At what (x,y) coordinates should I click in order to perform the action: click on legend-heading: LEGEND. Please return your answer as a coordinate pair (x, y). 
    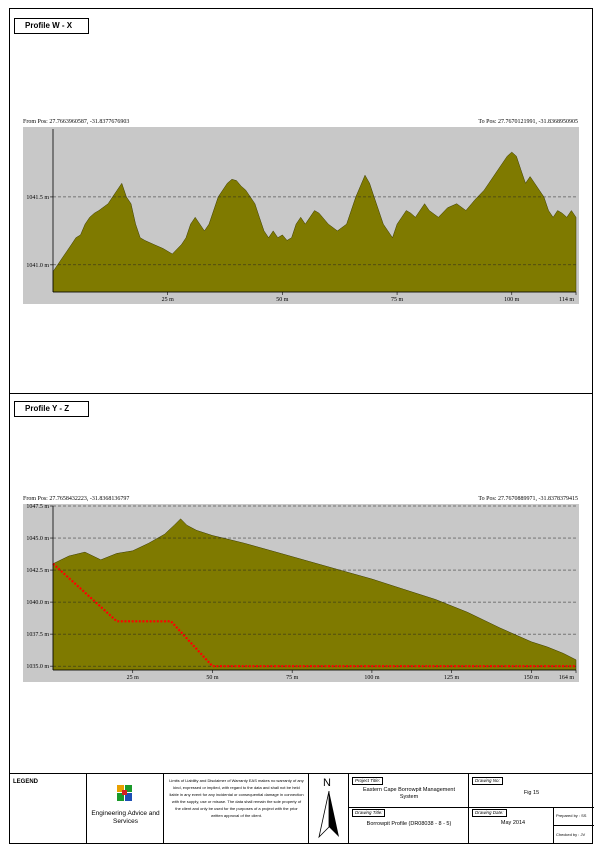
    Looking at the image, I should click on (26, 782).